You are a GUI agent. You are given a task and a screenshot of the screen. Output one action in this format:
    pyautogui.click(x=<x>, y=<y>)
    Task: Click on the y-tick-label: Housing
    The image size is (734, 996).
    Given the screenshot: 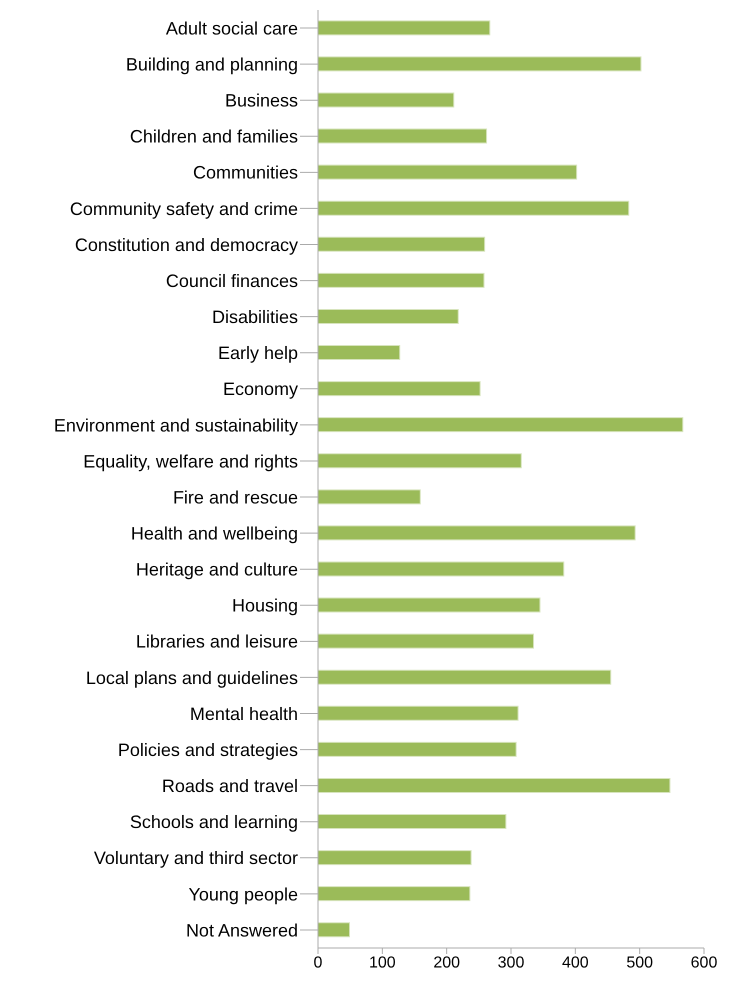 What is the action you would take?
    pyautogui.click(x=265, y=606)
    